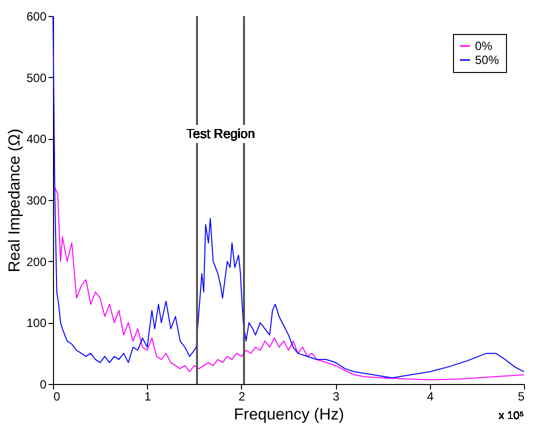  I want to click on y-axis-title: Real Impedance (Ω), so click(15, 200).